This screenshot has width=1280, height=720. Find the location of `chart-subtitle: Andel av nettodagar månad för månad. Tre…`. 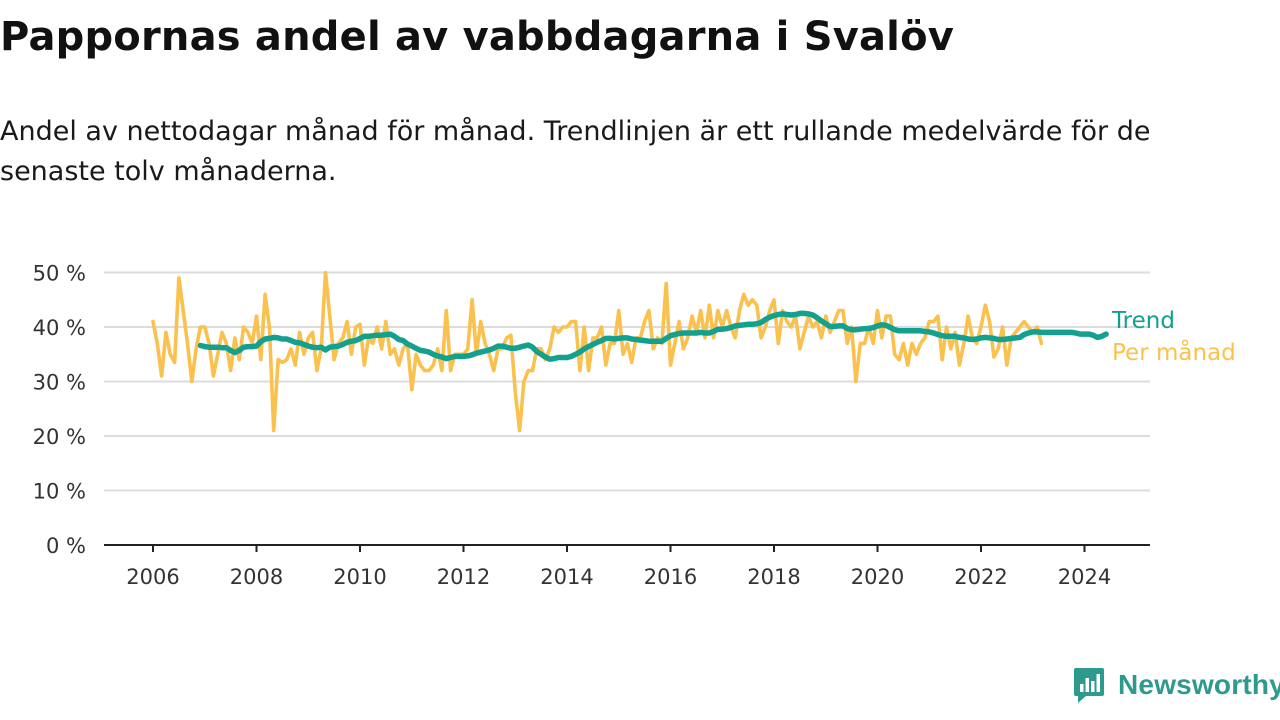

chart-subtitle: Andel av nettodagar månad för månad. Tre… is located at coordinates (575, 151).